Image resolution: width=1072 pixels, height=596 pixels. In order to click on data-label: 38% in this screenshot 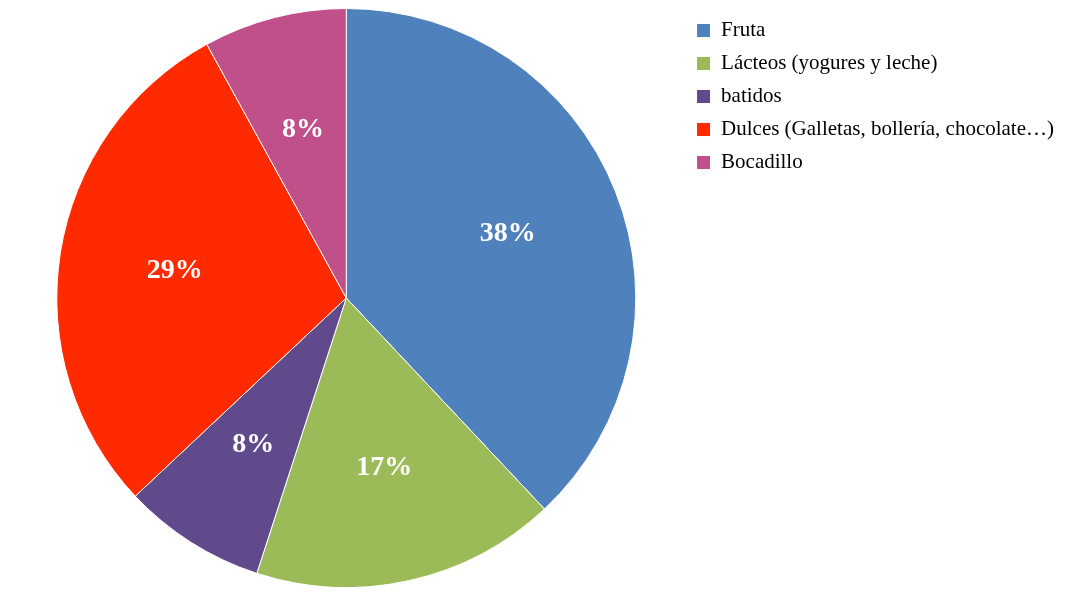, I will do `click(507, 232)`.